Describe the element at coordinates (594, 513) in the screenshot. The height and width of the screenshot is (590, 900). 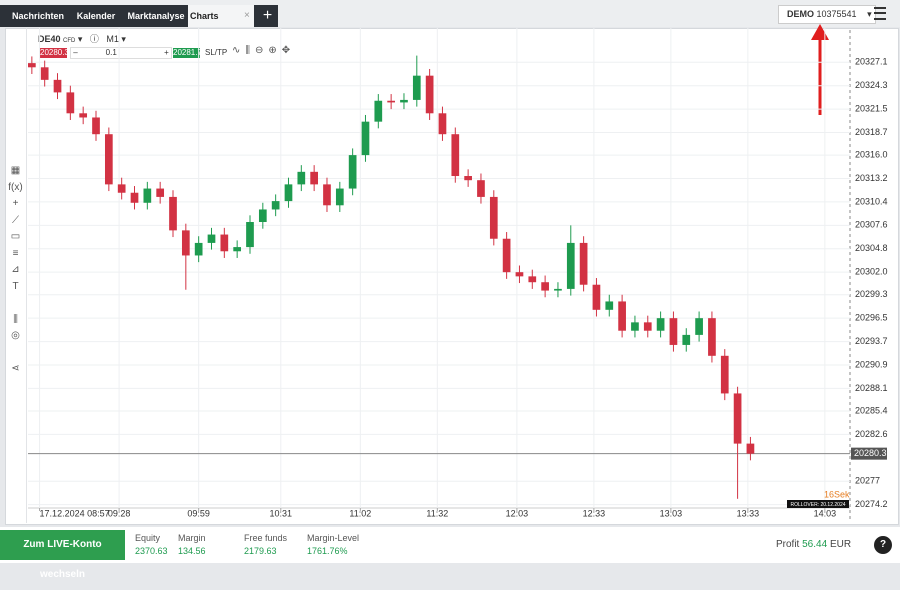
I see `x-tick-label: 12:33` at that location.